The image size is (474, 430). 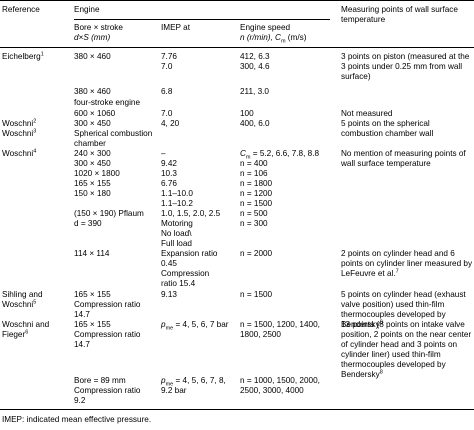 I want to click on e1-speed: 412, 6.3, so click(x=255, y=56).